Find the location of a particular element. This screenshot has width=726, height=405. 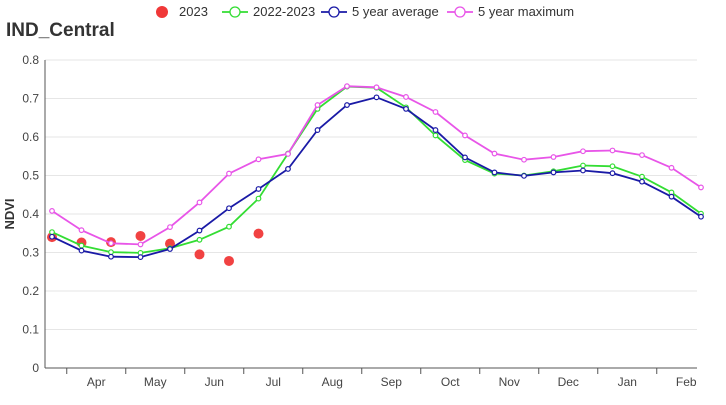

x-tick-label: Feb is located at coordinates (686, 382).